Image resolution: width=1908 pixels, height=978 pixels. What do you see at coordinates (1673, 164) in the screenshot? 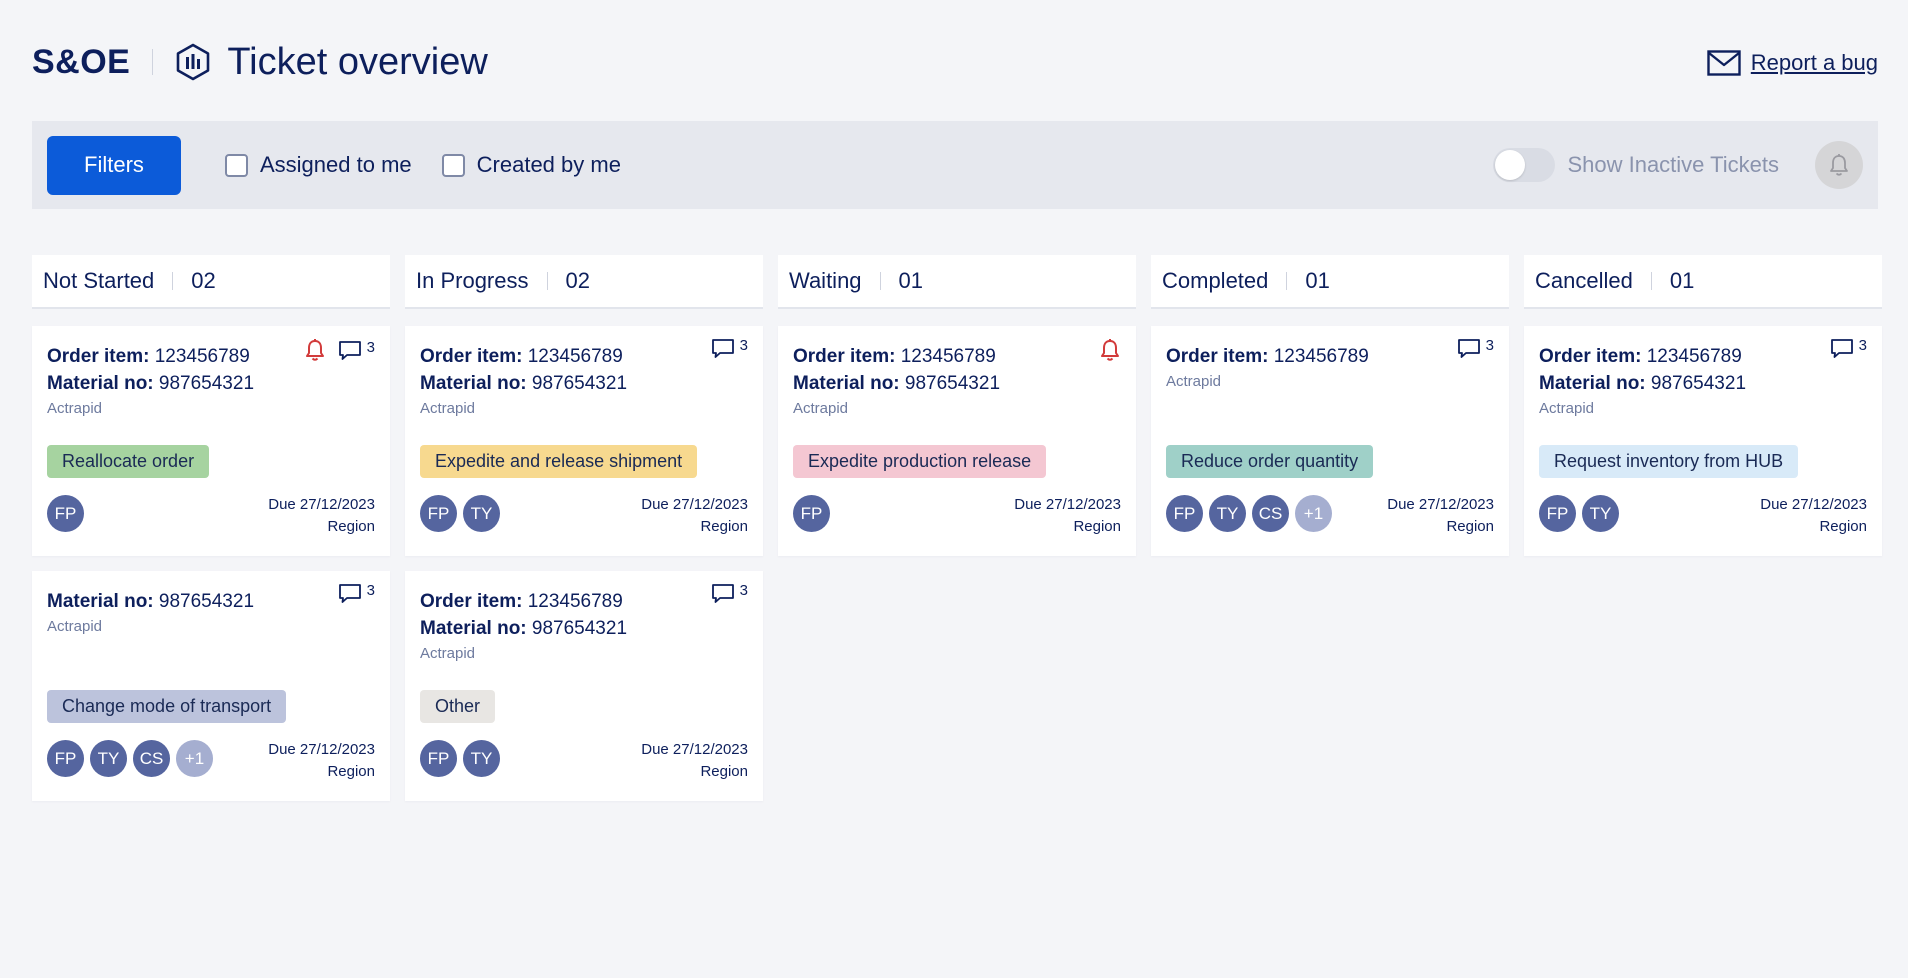
I see `show-inactive-label: Show Inactive Tickets` at bounding box center [1673, 164].